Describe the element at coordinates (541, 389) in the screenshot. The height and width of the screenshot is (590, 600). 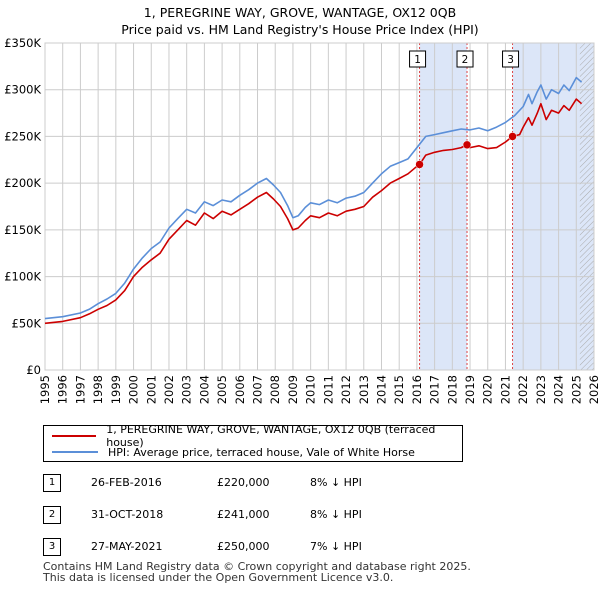
I see `x-tick-label: 2023` at that location.